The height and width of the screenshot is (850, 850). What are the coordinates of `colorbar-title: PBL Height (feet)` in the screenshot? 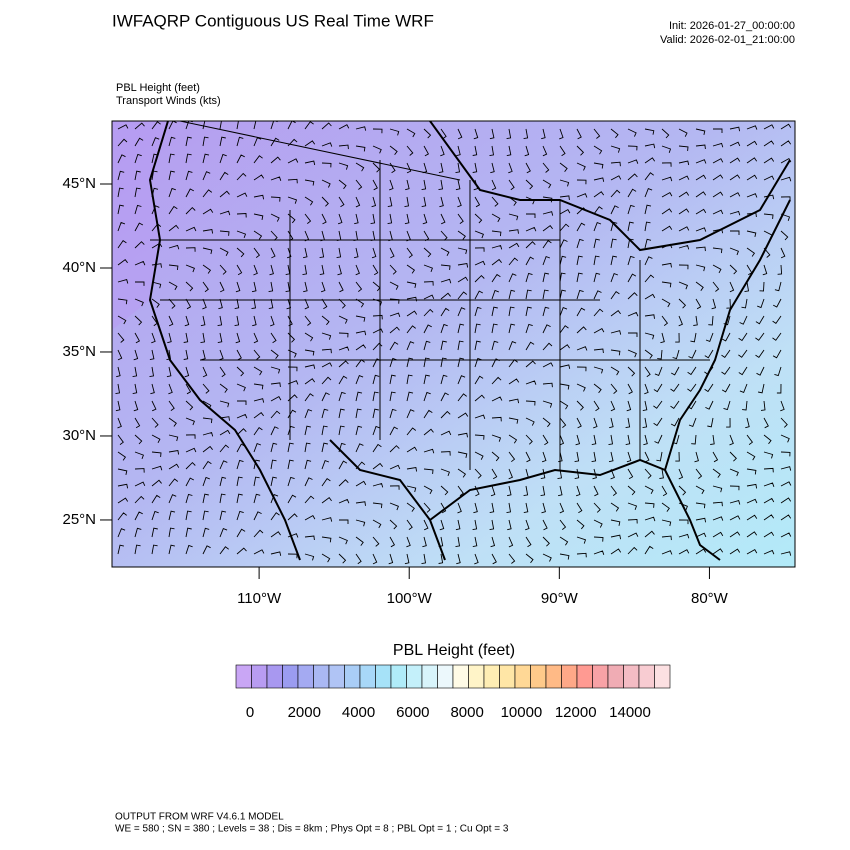 It's located at (454, 650).